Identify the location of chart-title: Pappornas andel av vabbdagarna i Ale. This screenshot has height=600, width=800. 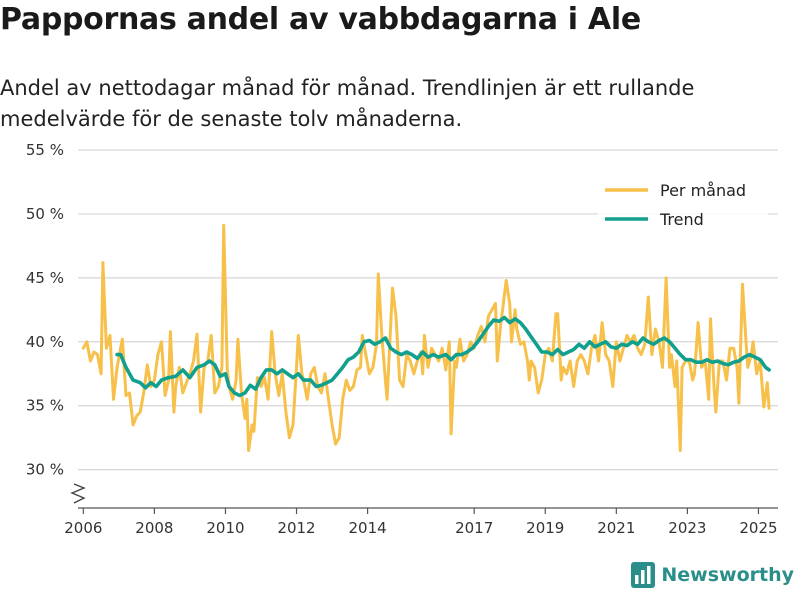
(320, 19).